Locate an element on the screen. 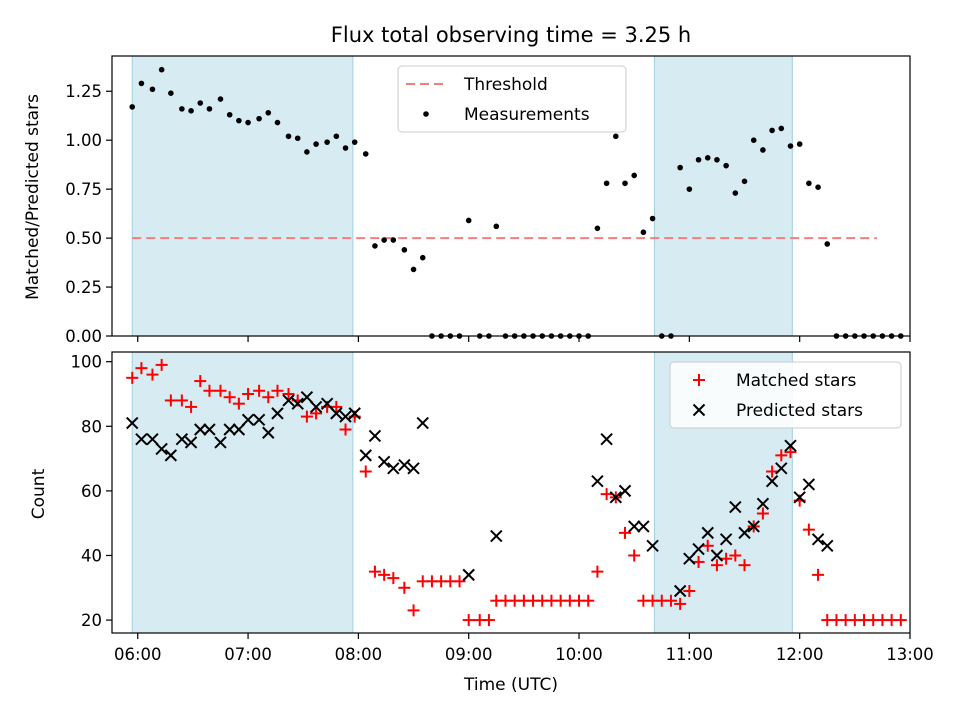 This screenshot has width=960, height=720. bottom-x-tick-label: 07:00 is located at coordinates (248, 654).